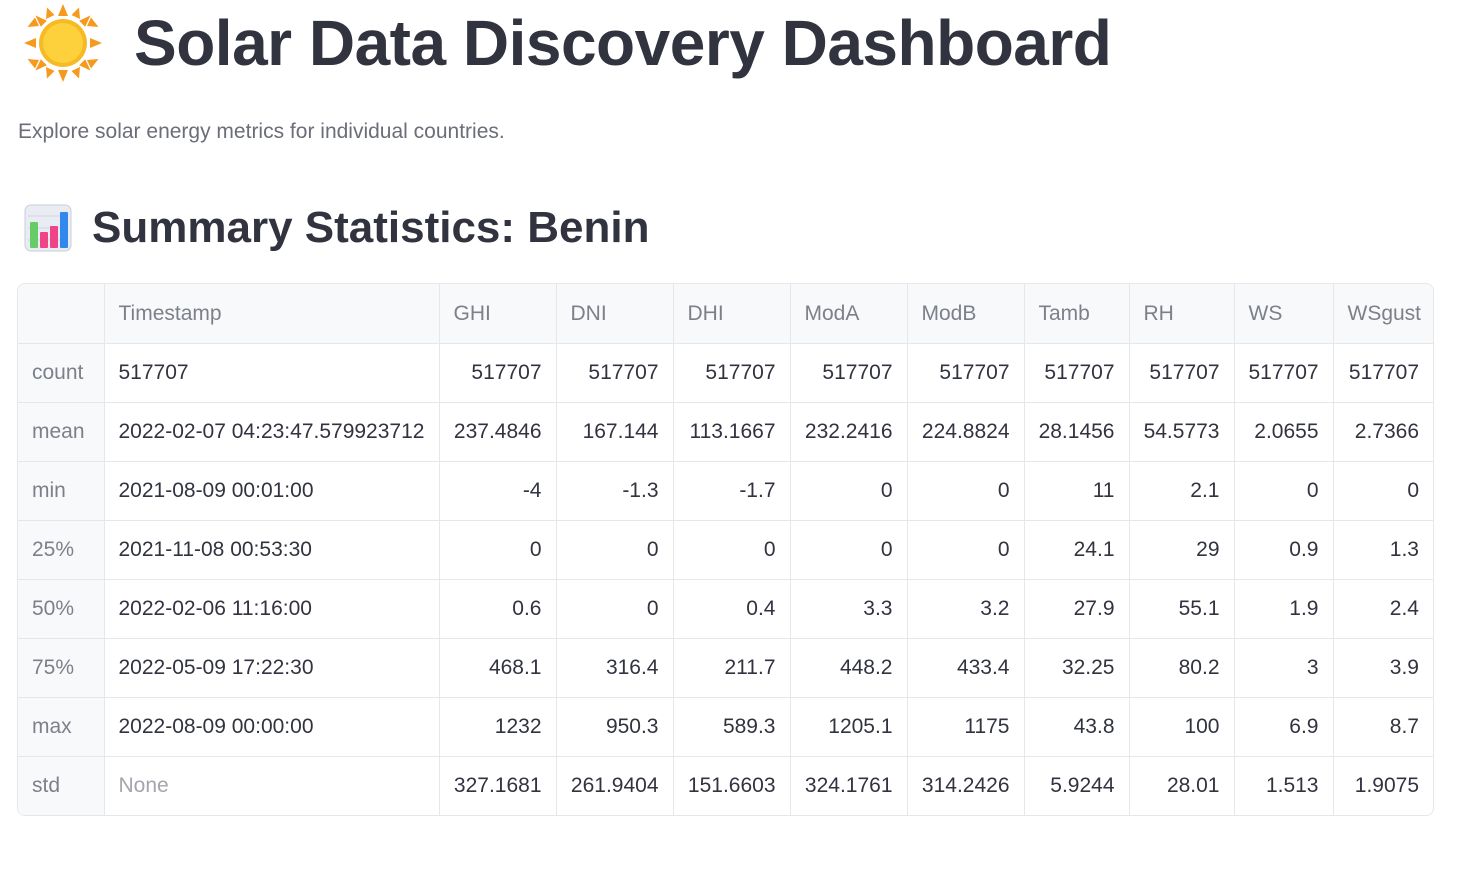 The height and width of the screenshot is (880, 1464). Describe the element at coordinates (1284, 727) in the screenshot. I see `table-cell: 6.9` at that location.